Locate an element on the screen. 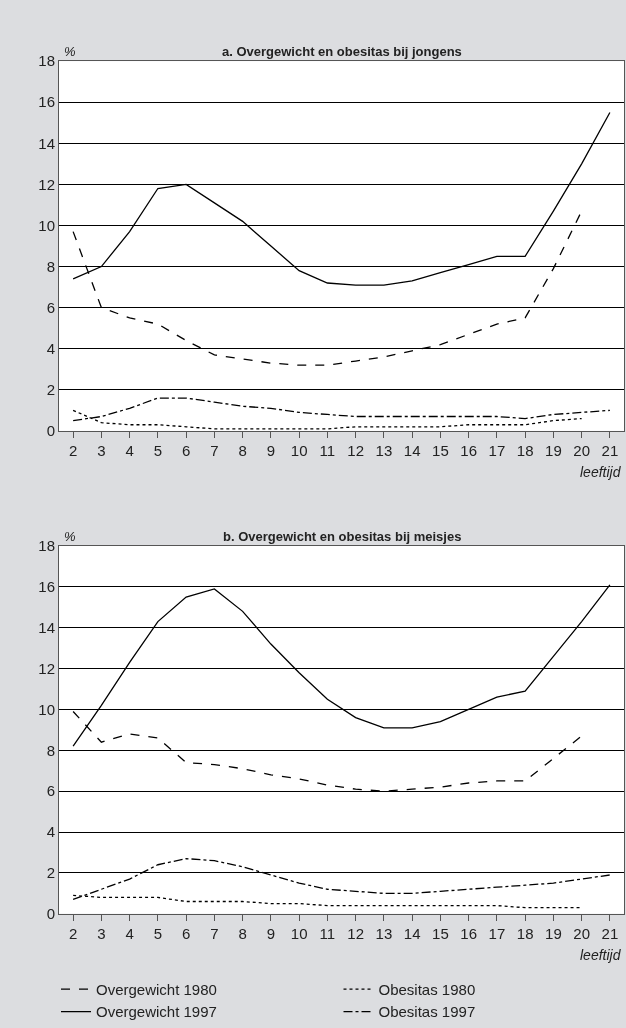 The width and height of the screenshot is (626, 1028). legend-label: Obesitas 1980 is located at coordinates (427, 989).